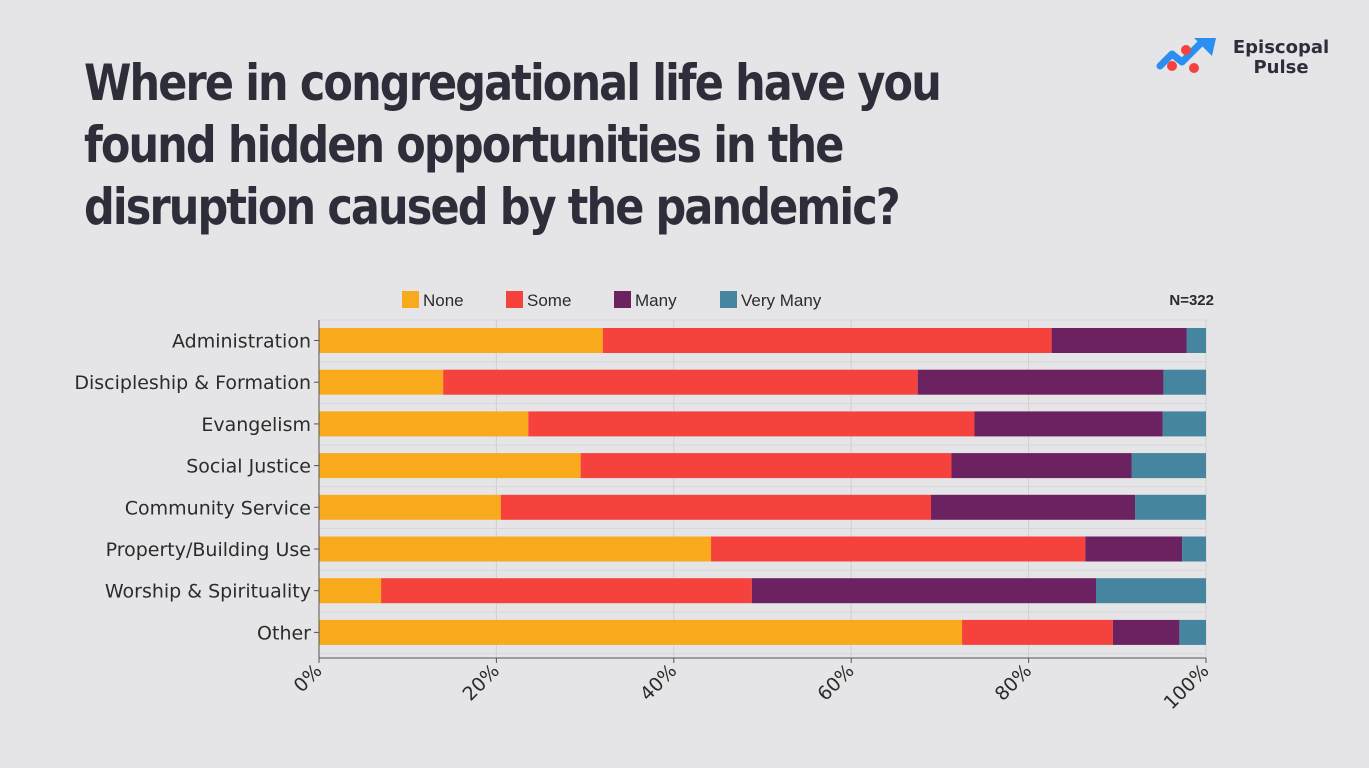  What do you see at coordinates (481, 682) in the screenshot?
I see `x-tick-label: 20%` at bounding box center [481, 682].